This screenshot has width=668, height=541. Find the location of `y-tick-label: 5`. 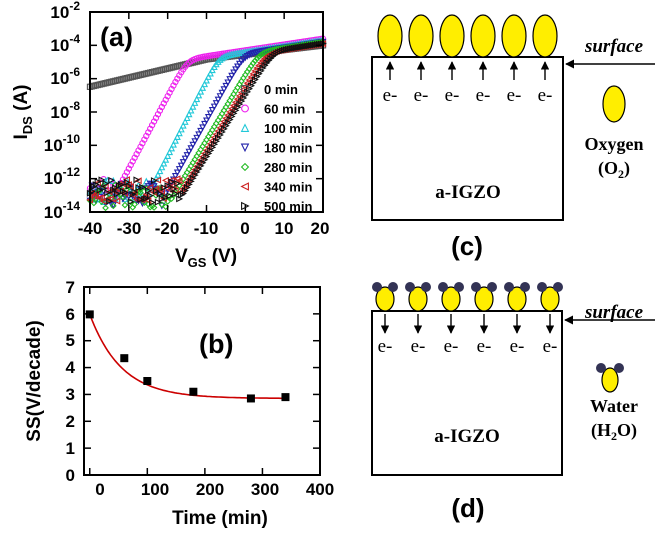

y-tick-label: 5 is located at coordinates (70, 340).